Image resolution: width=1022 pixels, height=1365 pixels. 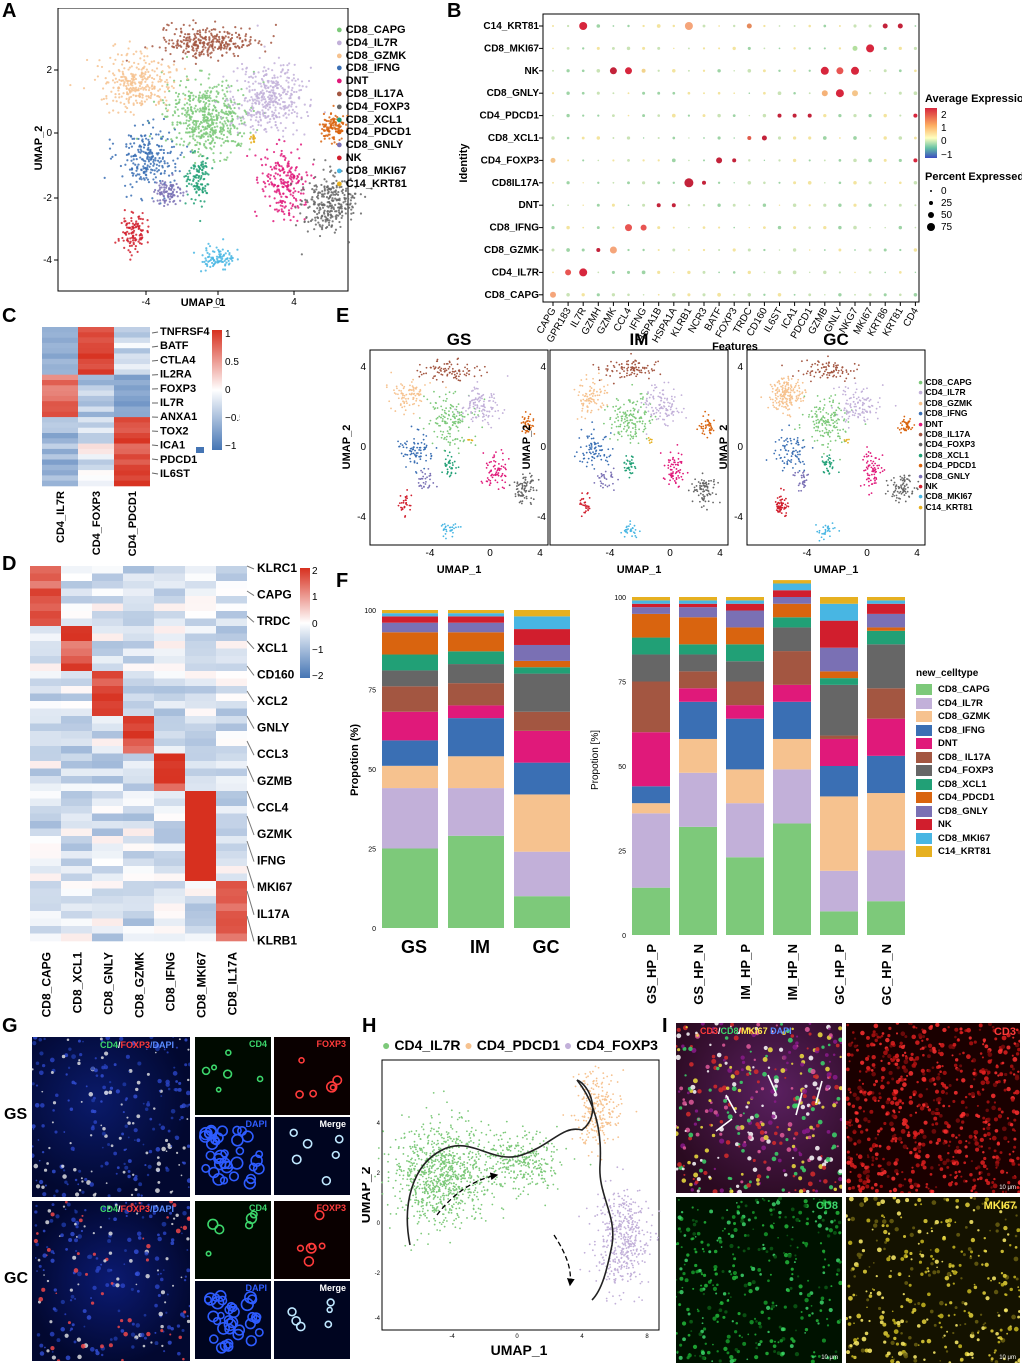 I want to click on identity-label: CD8_GZMK, so click(x=512, y=250).